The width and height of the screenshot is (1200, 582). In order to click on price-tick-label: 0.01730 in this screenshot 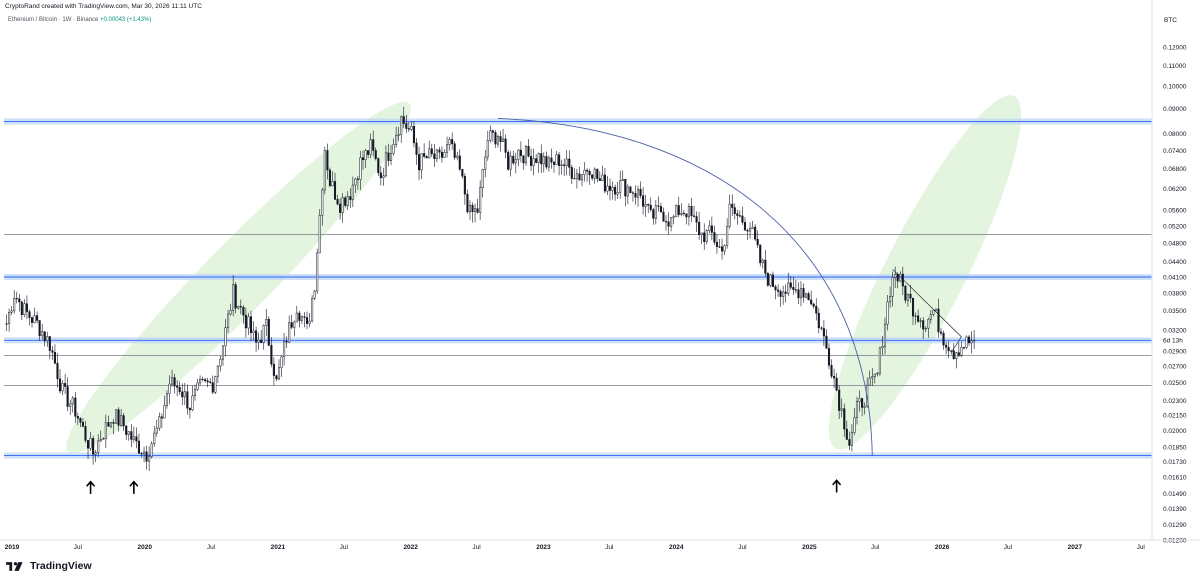, I will do `click(1175, 462)`.